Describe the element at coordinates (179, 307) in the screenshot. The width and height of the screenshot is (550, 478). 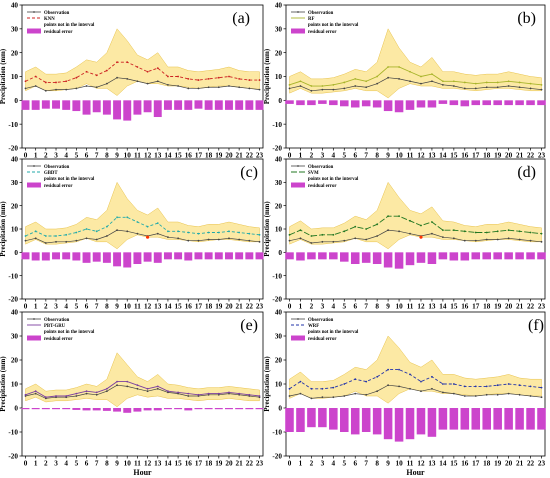
I see `x-tick-label: 15` at that location.